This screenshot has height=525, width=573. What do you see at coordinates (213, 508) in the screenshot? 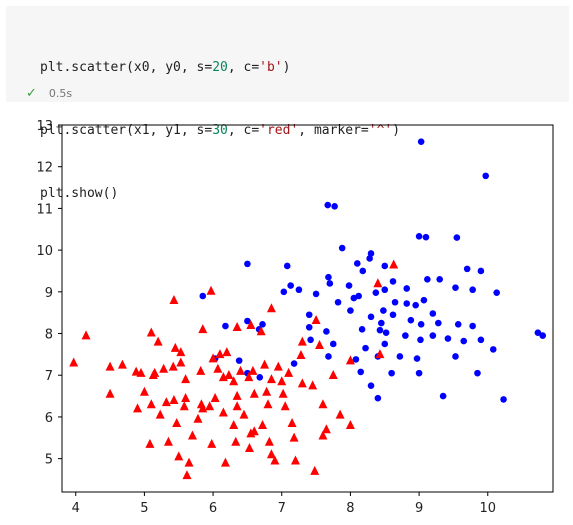
I see `x-tick-label: 6` at bounding box center [213, 508].